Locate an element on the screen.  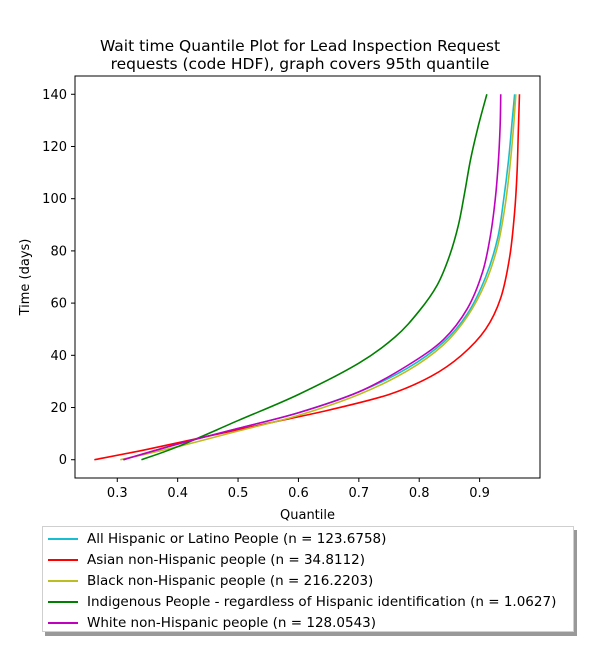
x-tick-label: 0.7 is located at coordinates (358, 493).